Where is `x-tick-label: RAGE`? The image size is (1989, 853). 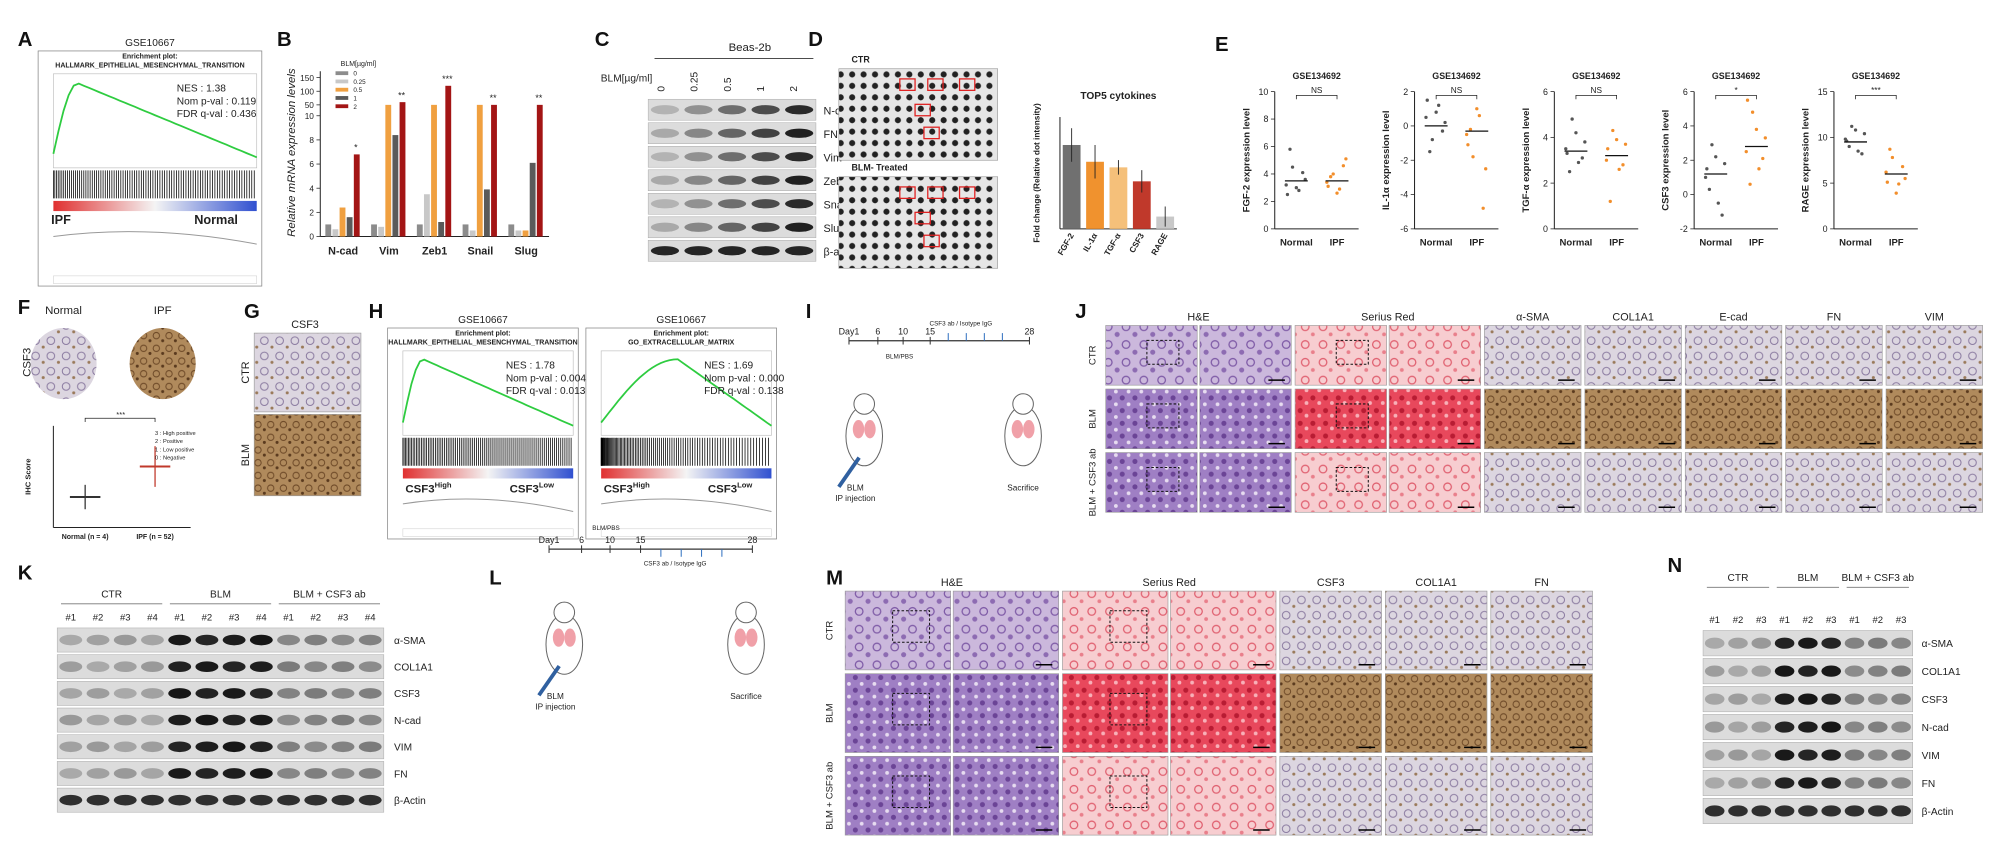
x-tick-label: RAGE is located at coordinates (1160, 244).